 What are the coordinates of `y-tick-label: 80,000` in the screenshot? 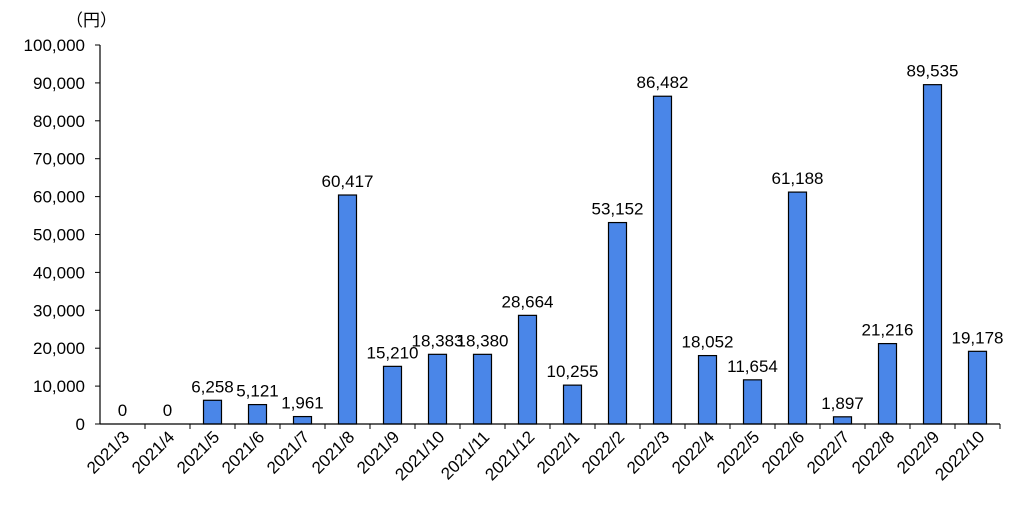 It's located at (59, 121).